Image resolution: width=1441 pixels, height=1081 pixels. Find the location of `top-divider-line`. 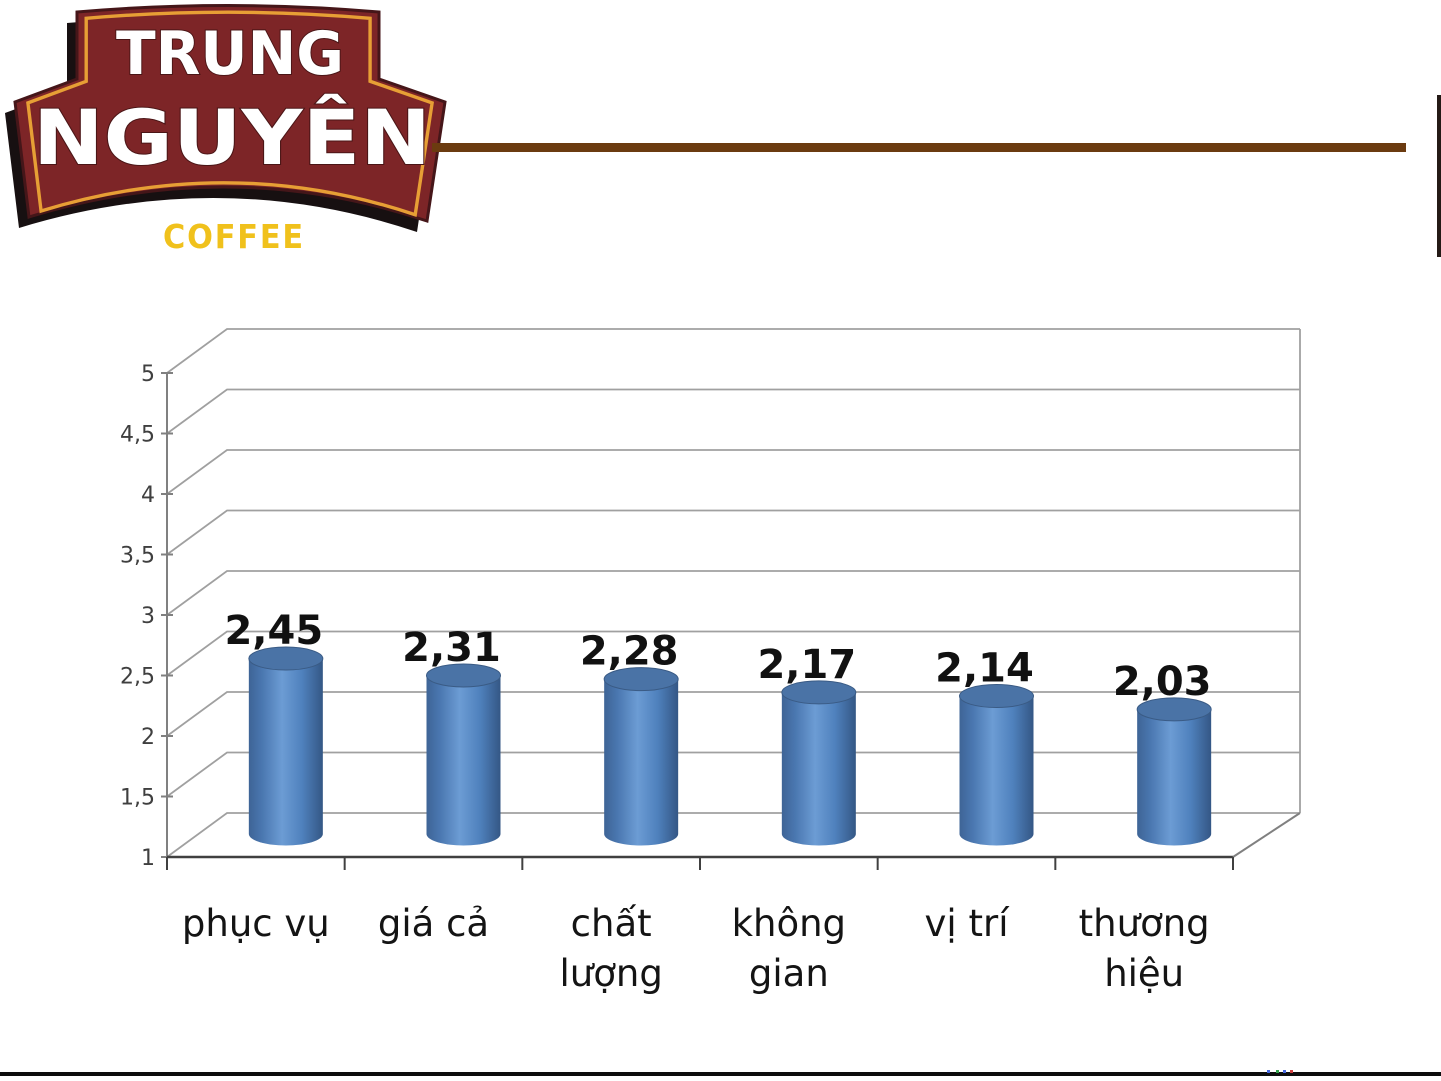

top-divider-line is located at coordinates (919, 147).